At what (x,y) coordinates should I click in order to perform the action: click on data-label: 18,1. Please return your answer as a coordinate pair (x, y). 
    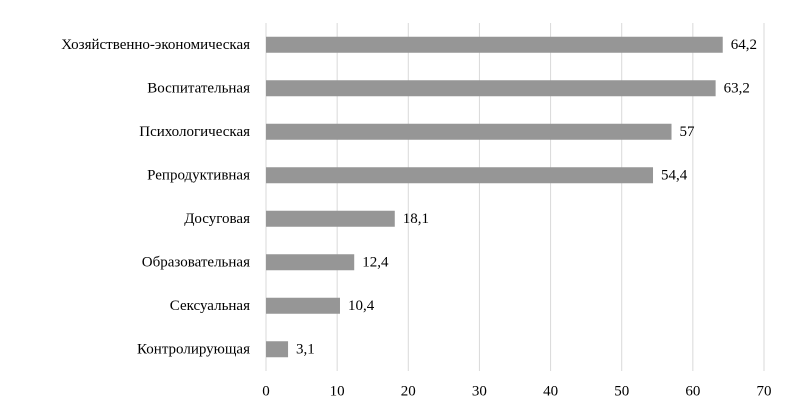
    Looking at the image, I should click on (416, 219).